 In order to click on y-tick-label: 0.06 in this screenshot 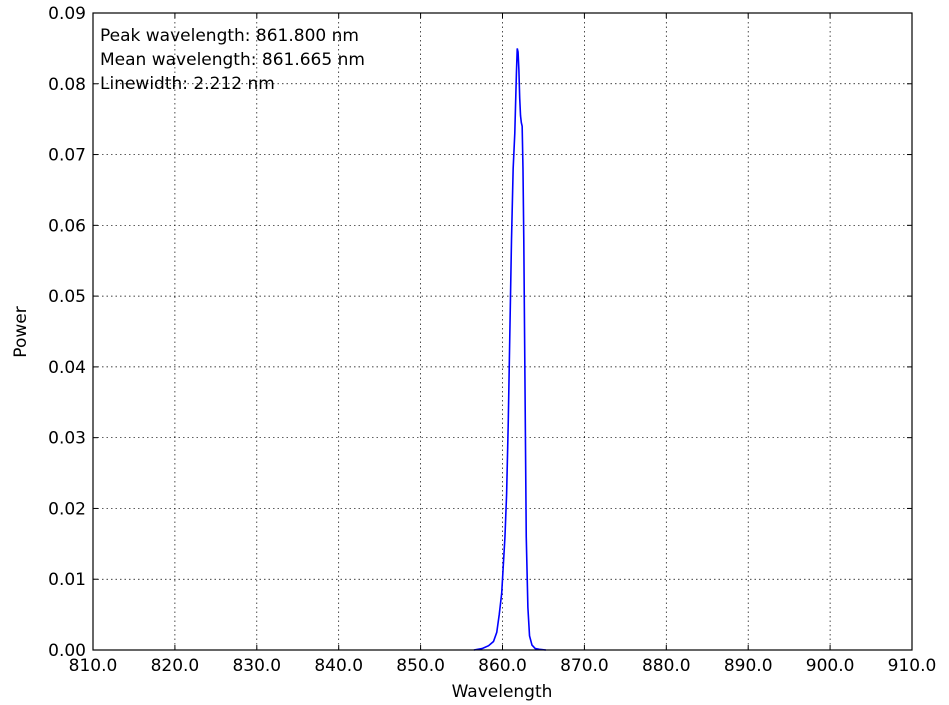, I will do `click(67, 226)`.